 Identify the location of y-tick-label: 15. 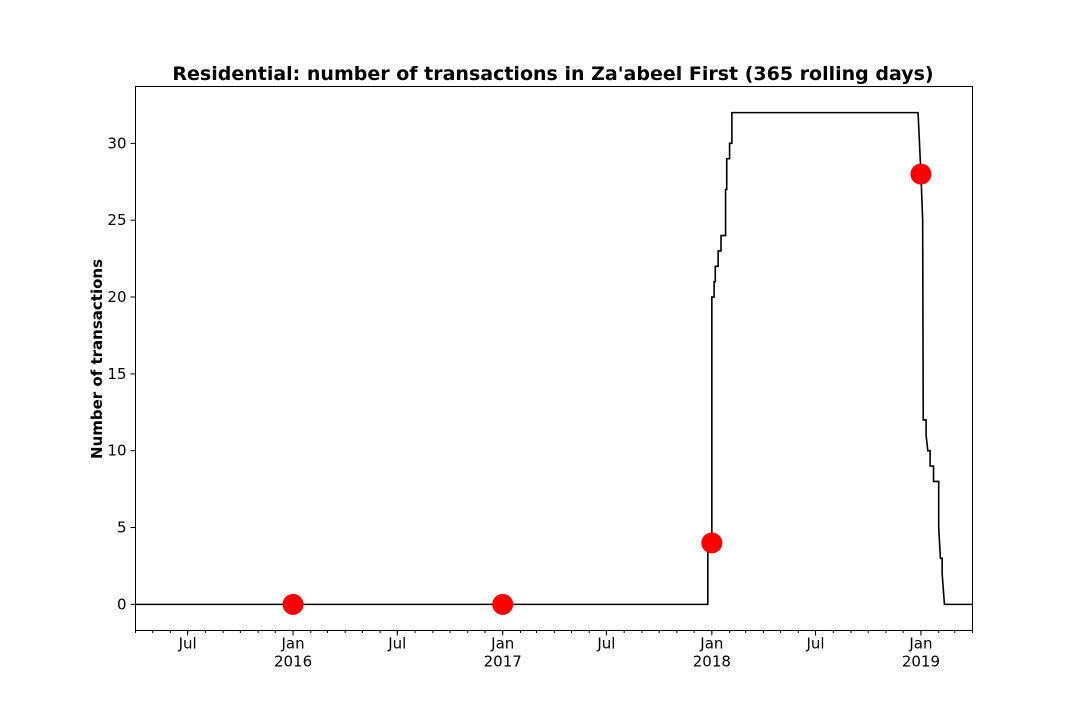
(116, 374).